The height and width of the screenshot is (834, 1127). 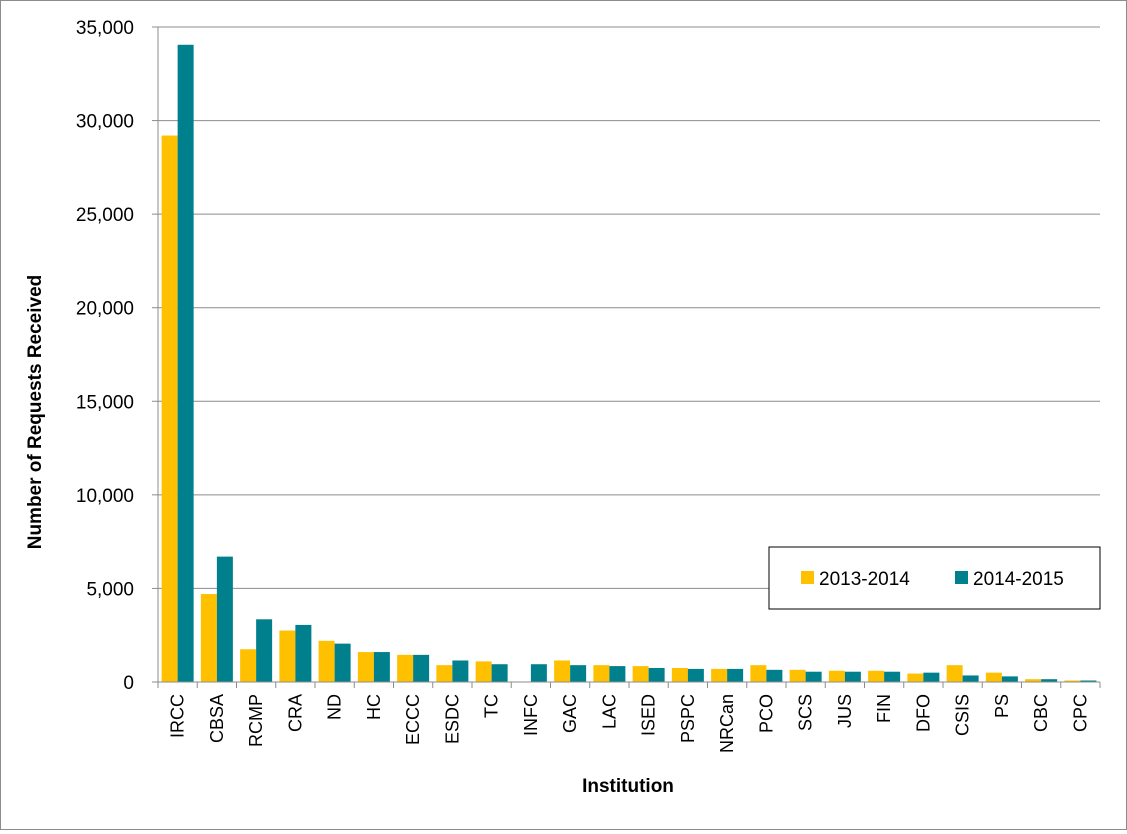 What do you see at coordinates (649, 715) in the screenshot?
I see `x-tick-label: ISED` at bounding box center [649, 715].